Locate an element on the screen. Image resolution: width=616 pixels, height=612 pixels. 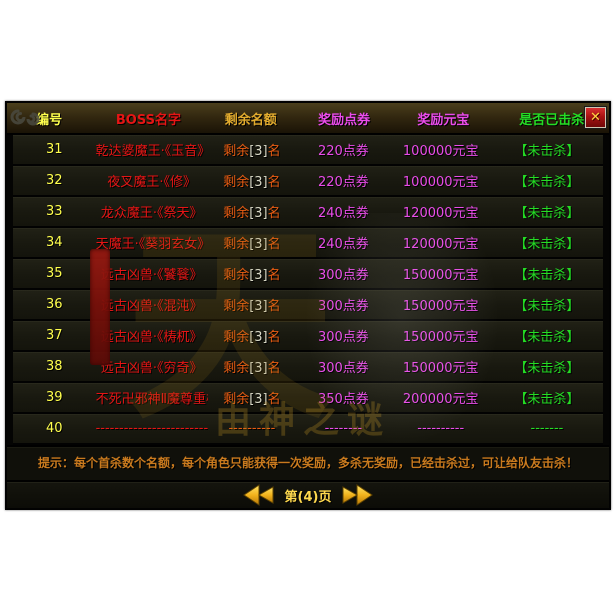
row-id: 33 is located at coordinates (54, 211).